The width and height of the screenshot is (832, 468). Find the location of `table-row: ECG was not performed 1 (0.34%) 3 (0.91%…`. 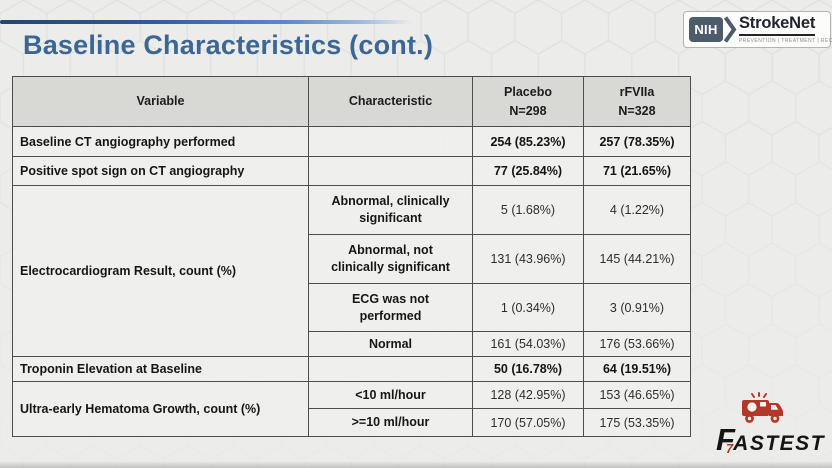

table-row: ECG was not performed 1 (0.34%) 3 (0.91%… is located at coordinates (352, 307).